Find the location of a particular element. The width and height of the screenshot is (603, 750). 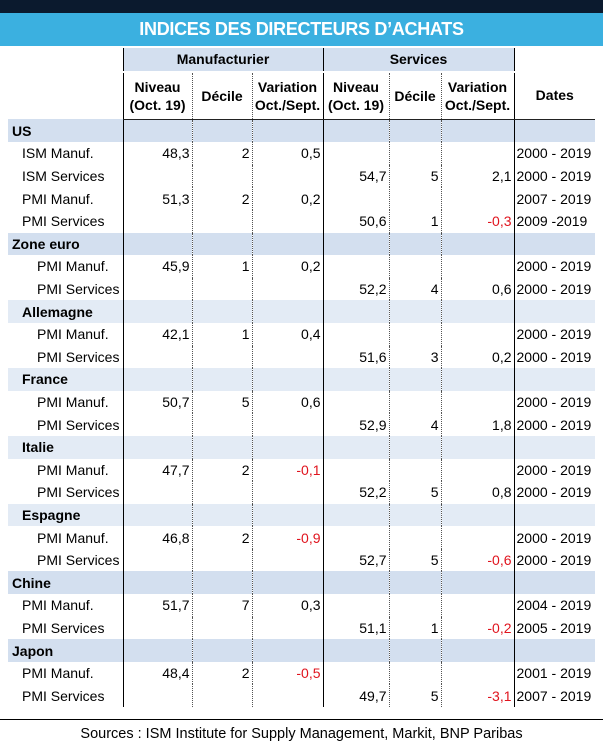

subsection-row: France is located at coordinates (301, 379).